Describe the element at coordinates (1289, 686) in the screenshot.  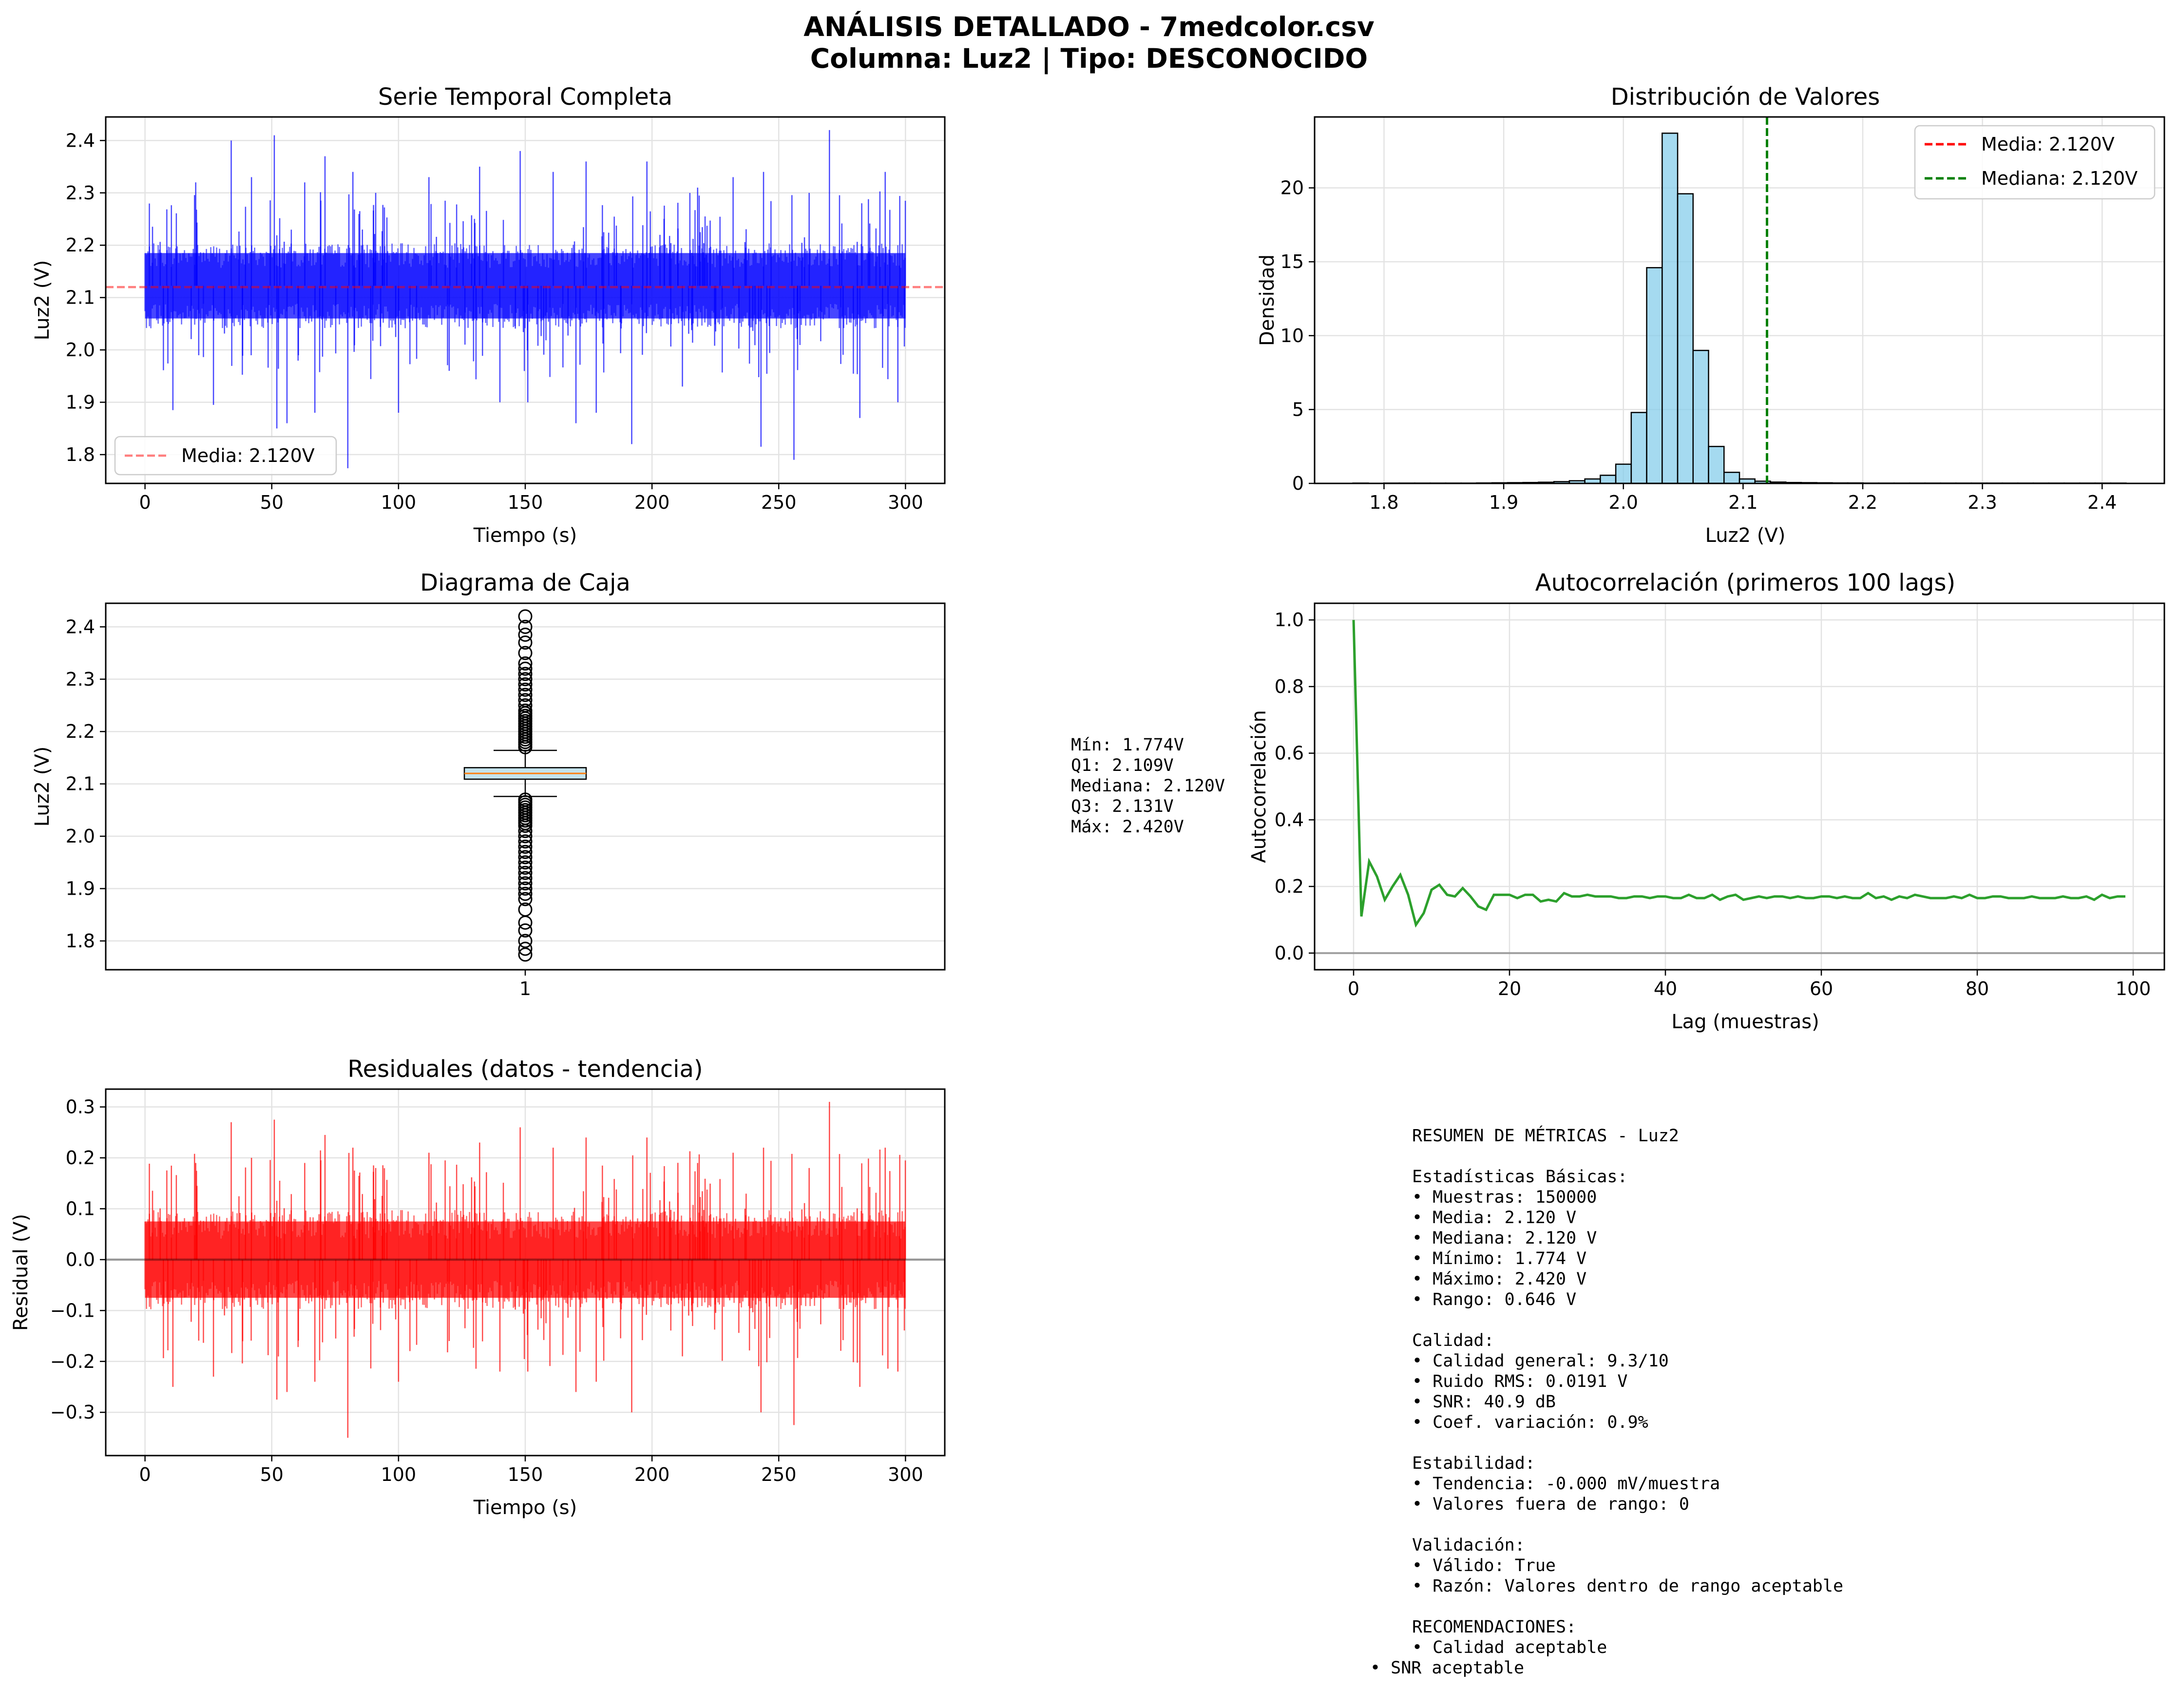
I see `y-tick-label: 0.8` at that location.